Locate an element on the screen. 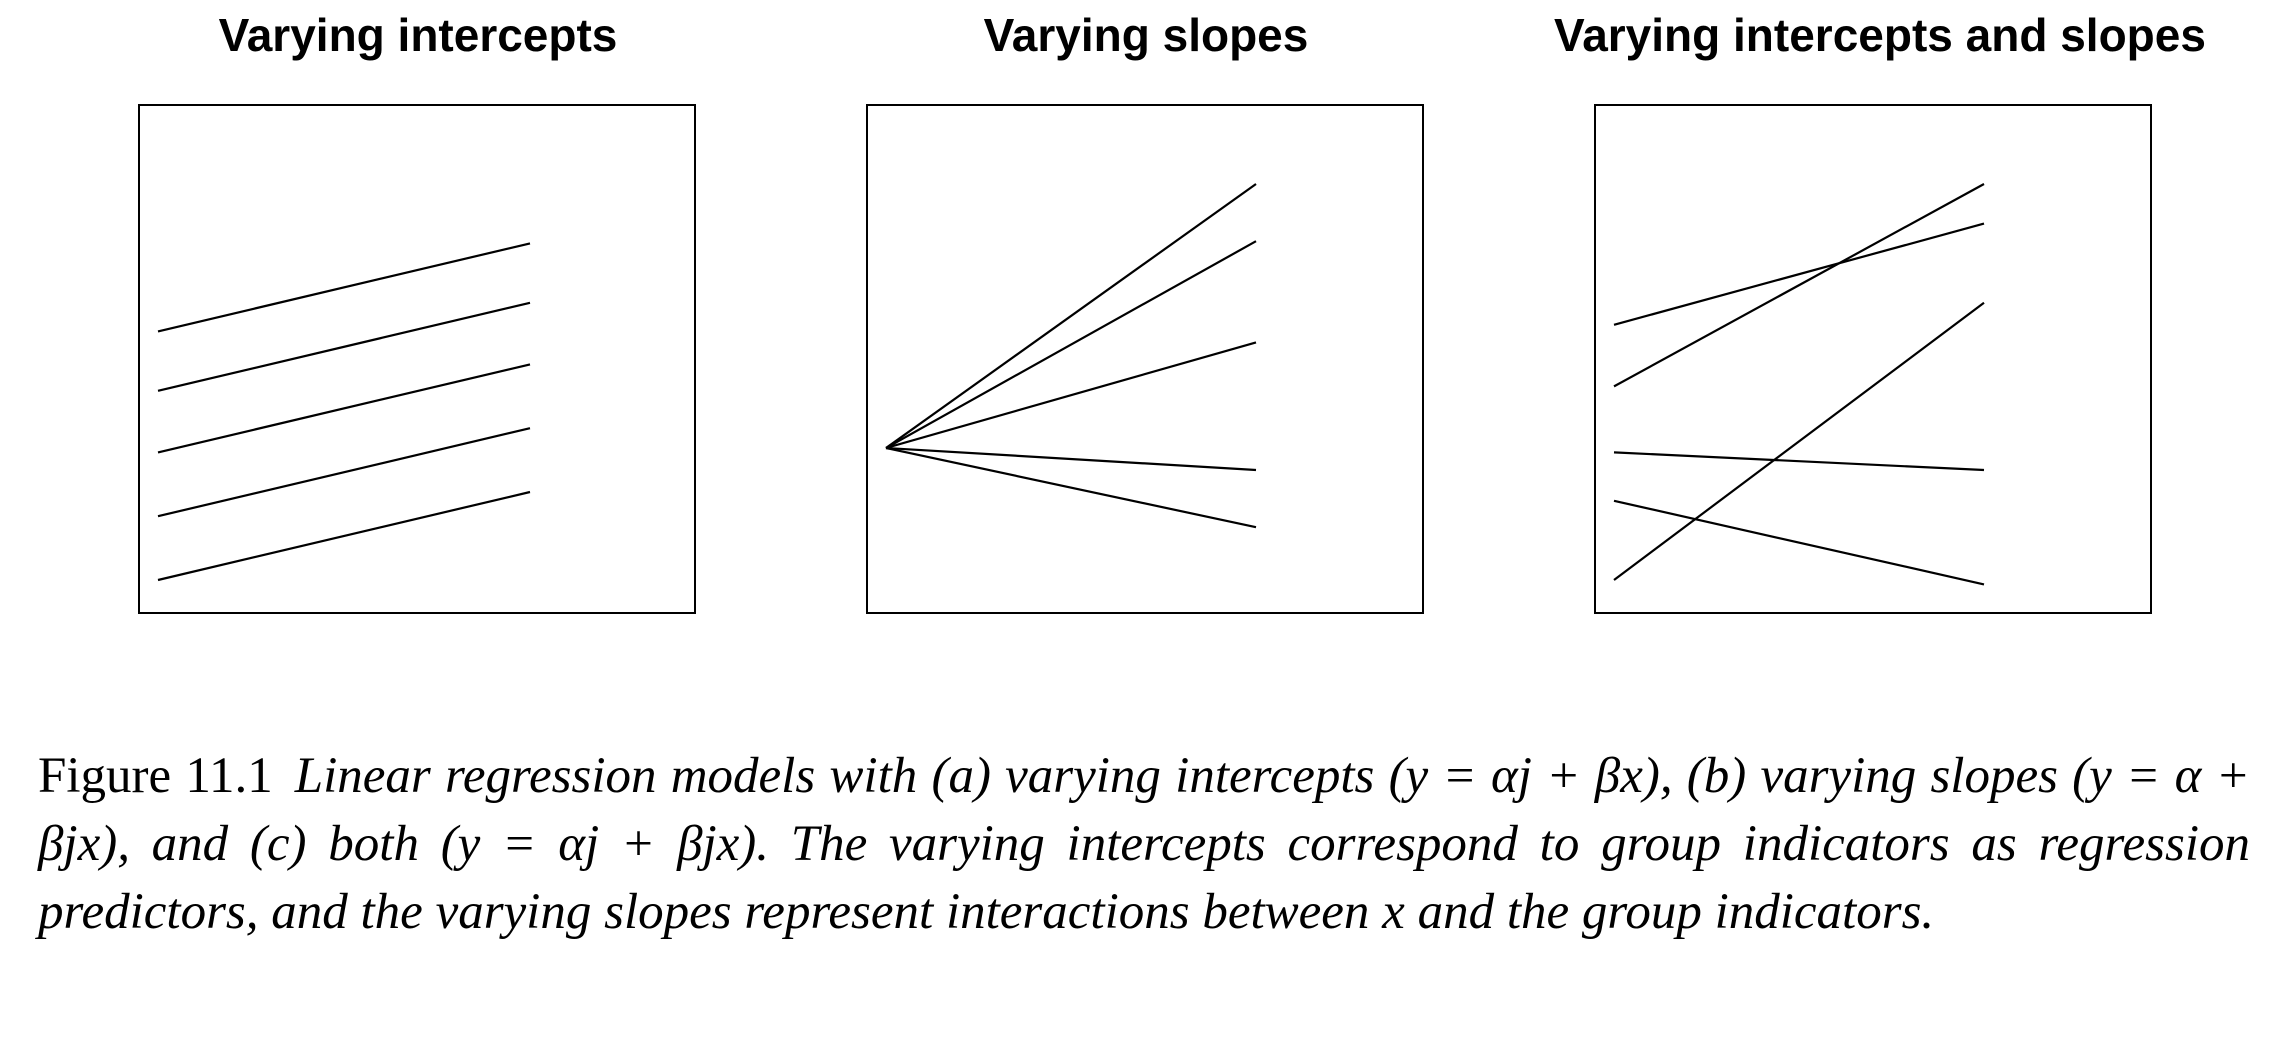  panel-title-varying-slopes: Varying slopes is located at coordinates (1146, 35).